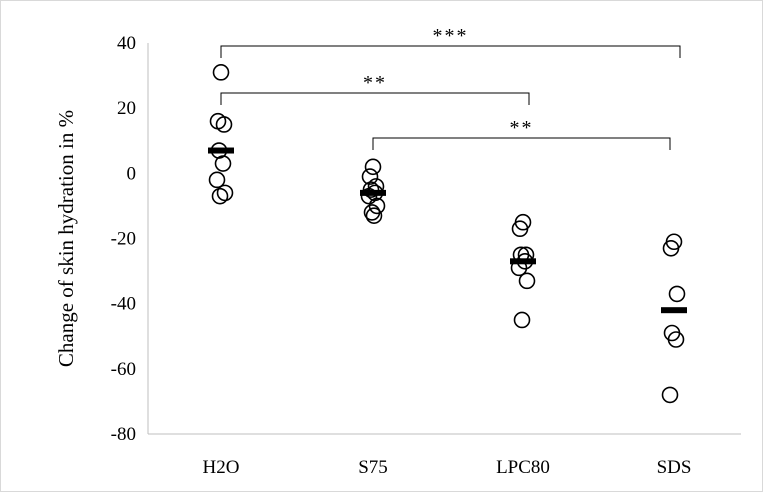 The width and height of the screenshot is (763, 492). What do you see at coordinates (451, 36) in the screenshot?
I see `significance-label: ***` at bounding box center [451, 36].